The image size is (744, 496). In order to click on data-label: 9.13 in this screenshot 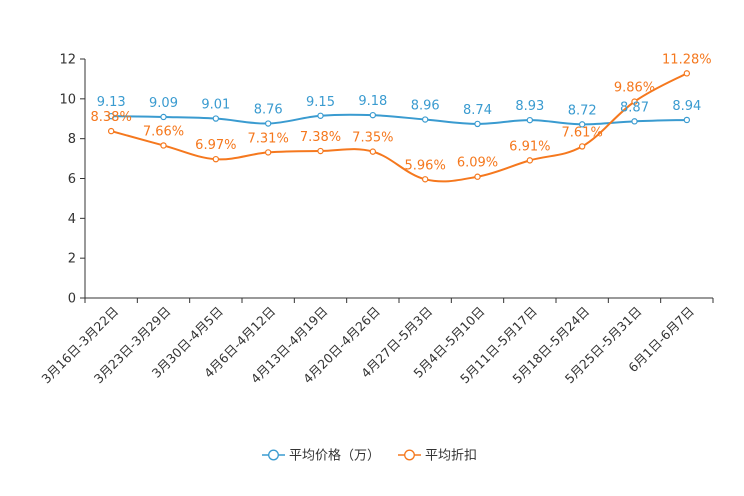, I will do `click(111, 102)`.